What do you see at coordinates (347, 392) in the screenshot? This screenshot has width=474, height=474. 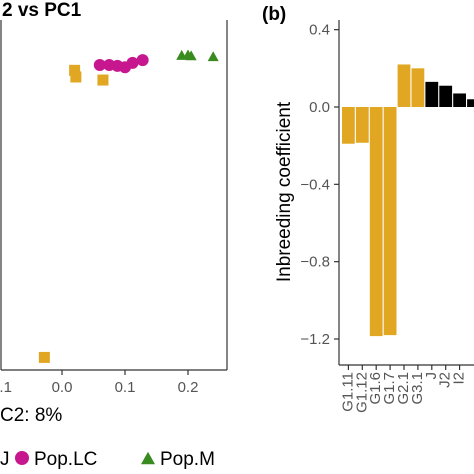 I see `bar-x-tick-label: G1.11` at bounding box center [347, 392].